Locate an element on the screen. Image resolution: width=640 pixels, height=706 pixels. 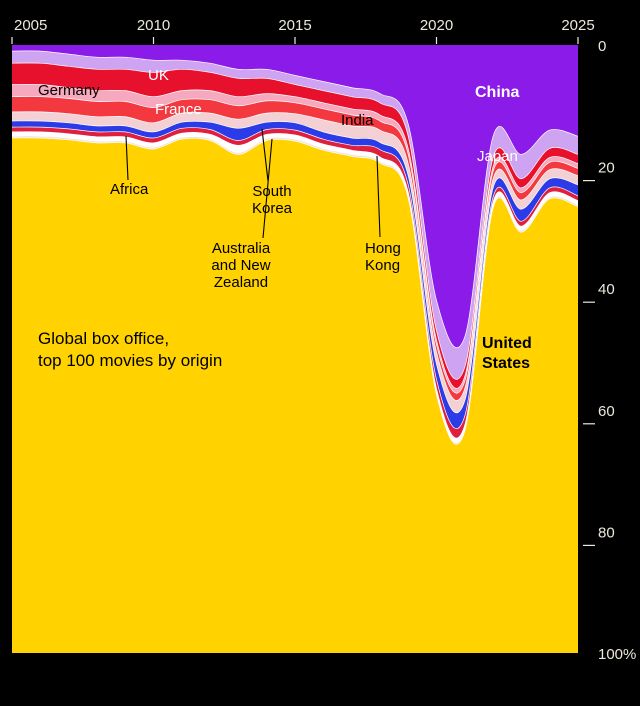
annotation-japan: Japan is located at coordinates (497, 156).